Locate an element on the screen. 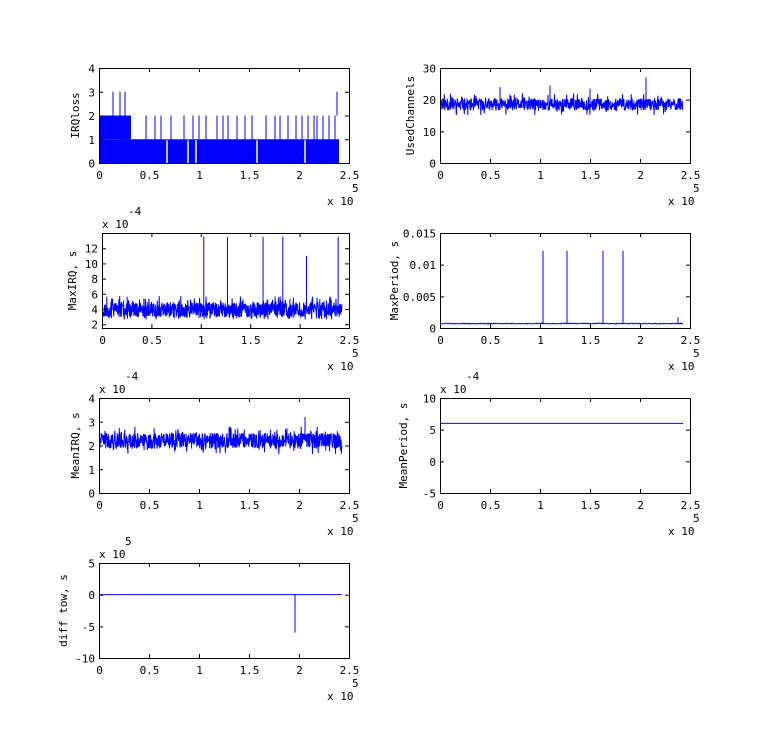 The image size is (772, 753). chart-usedchannels: 0 0.5 1 1.5 2 2.5 0 10 20 30 UsedChannels x 105 is located at coordinates (552, 136).